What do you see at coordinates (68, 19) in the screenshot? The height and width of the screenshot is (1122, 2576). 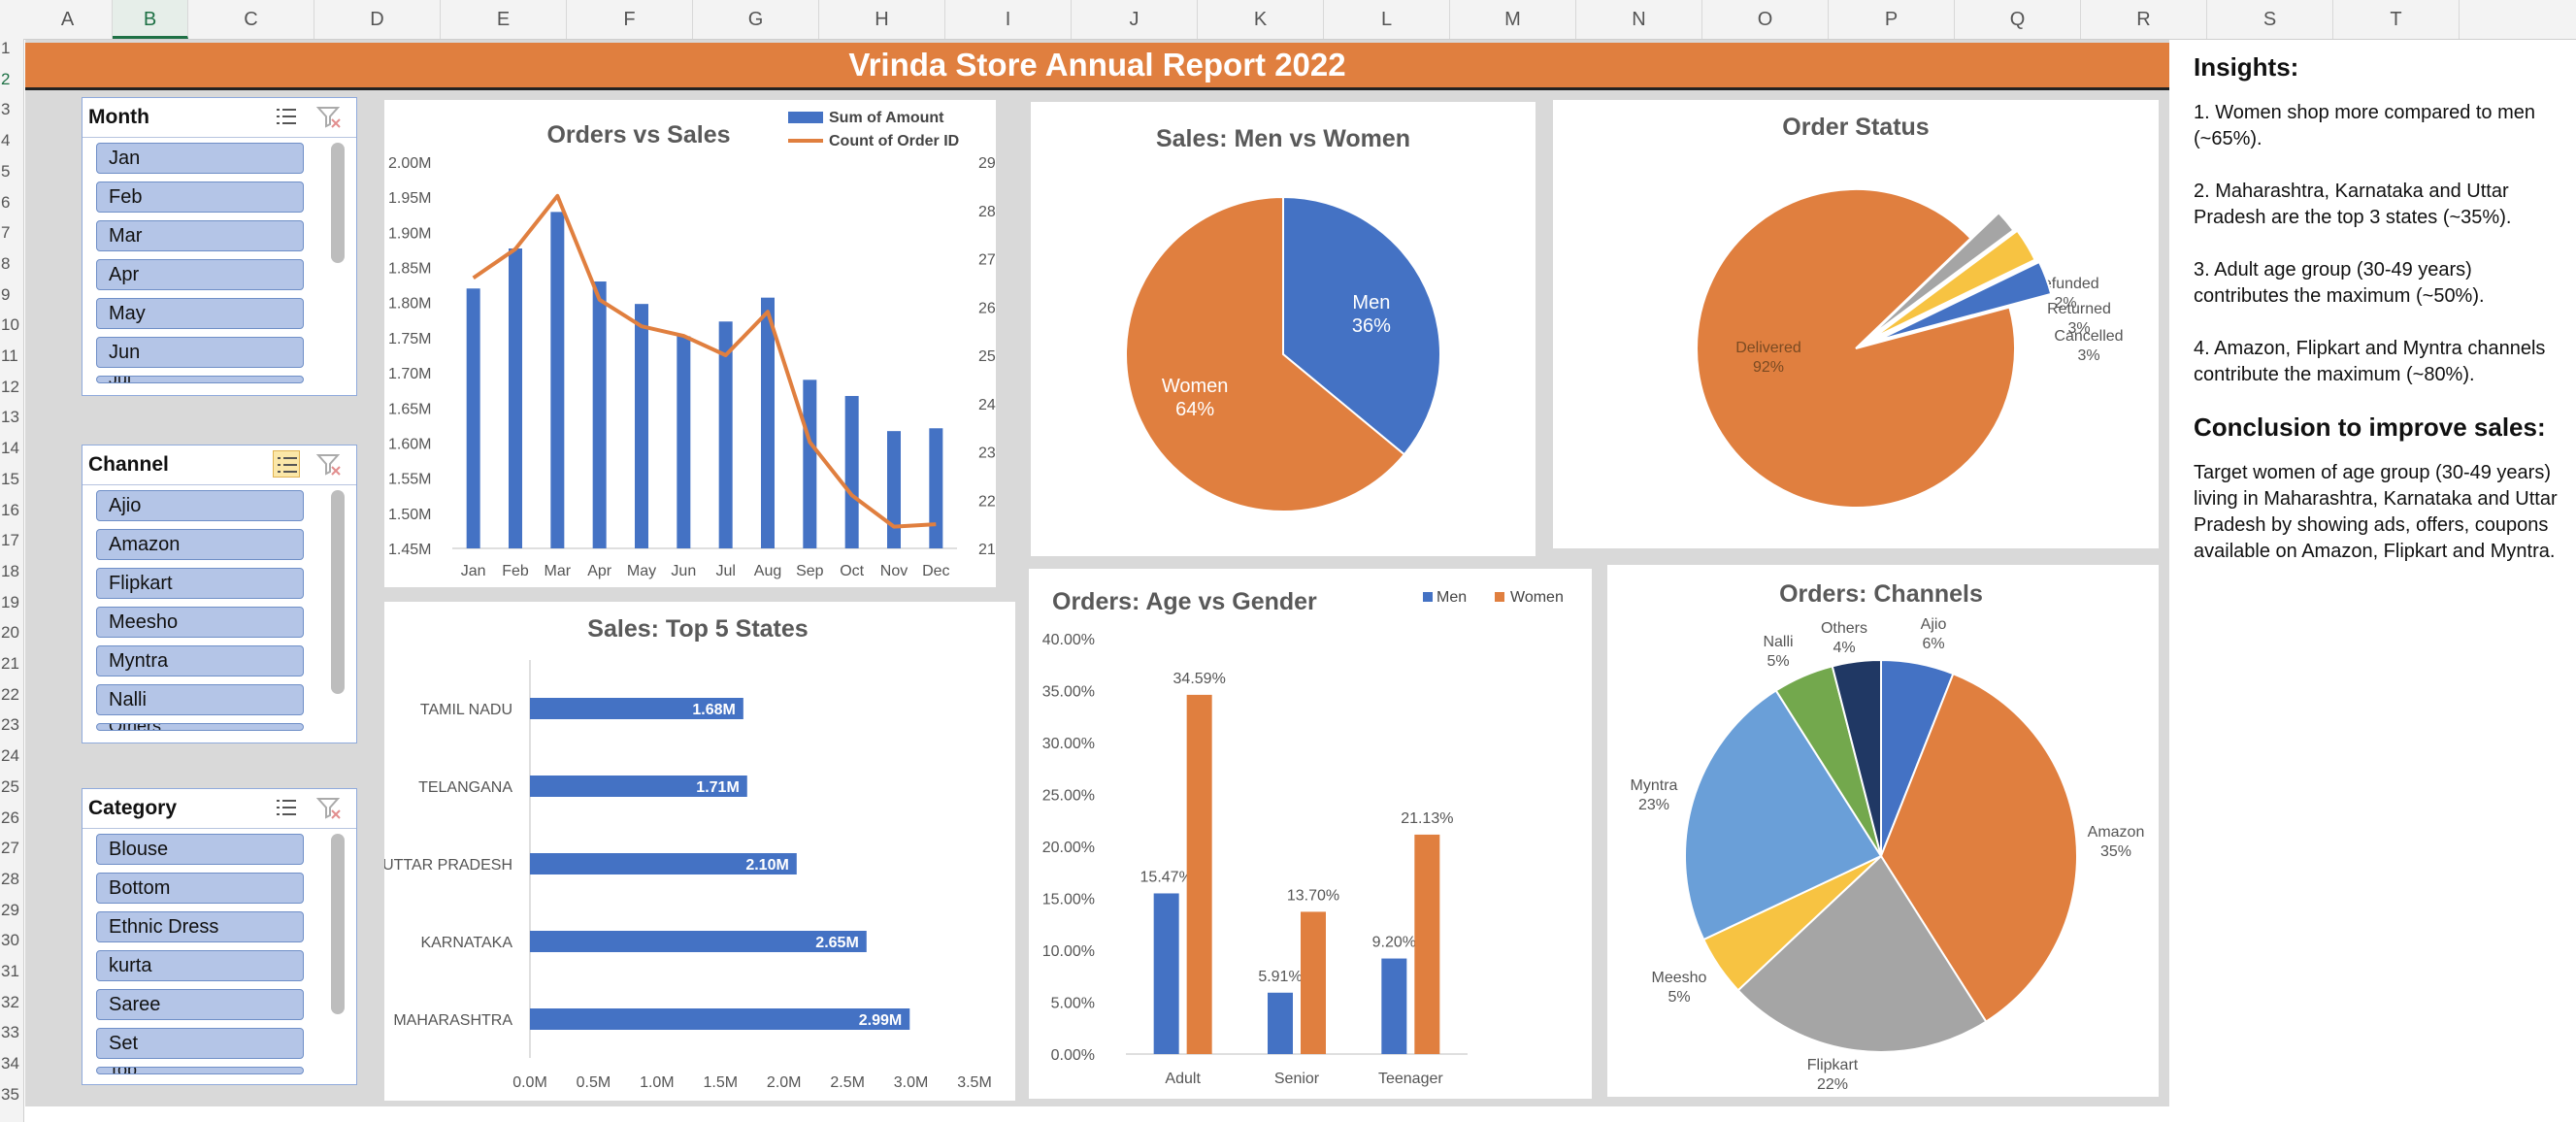 I see `column-header: A` at bounding box center [68, 19].